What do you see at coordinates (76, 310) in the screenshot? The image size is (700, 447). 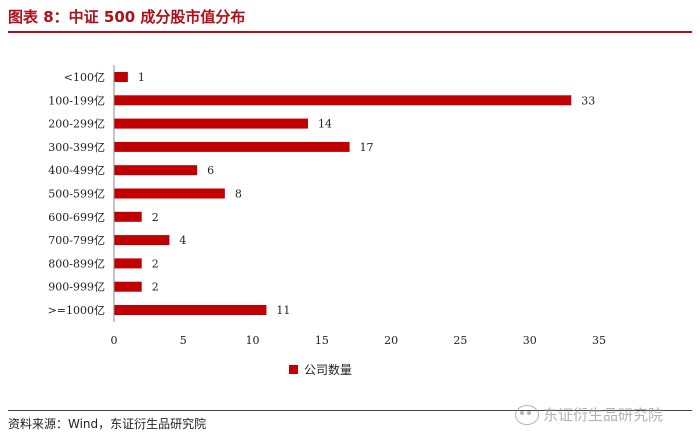 I see `category-label: >=1000亿` at bounding box center [76, 310].